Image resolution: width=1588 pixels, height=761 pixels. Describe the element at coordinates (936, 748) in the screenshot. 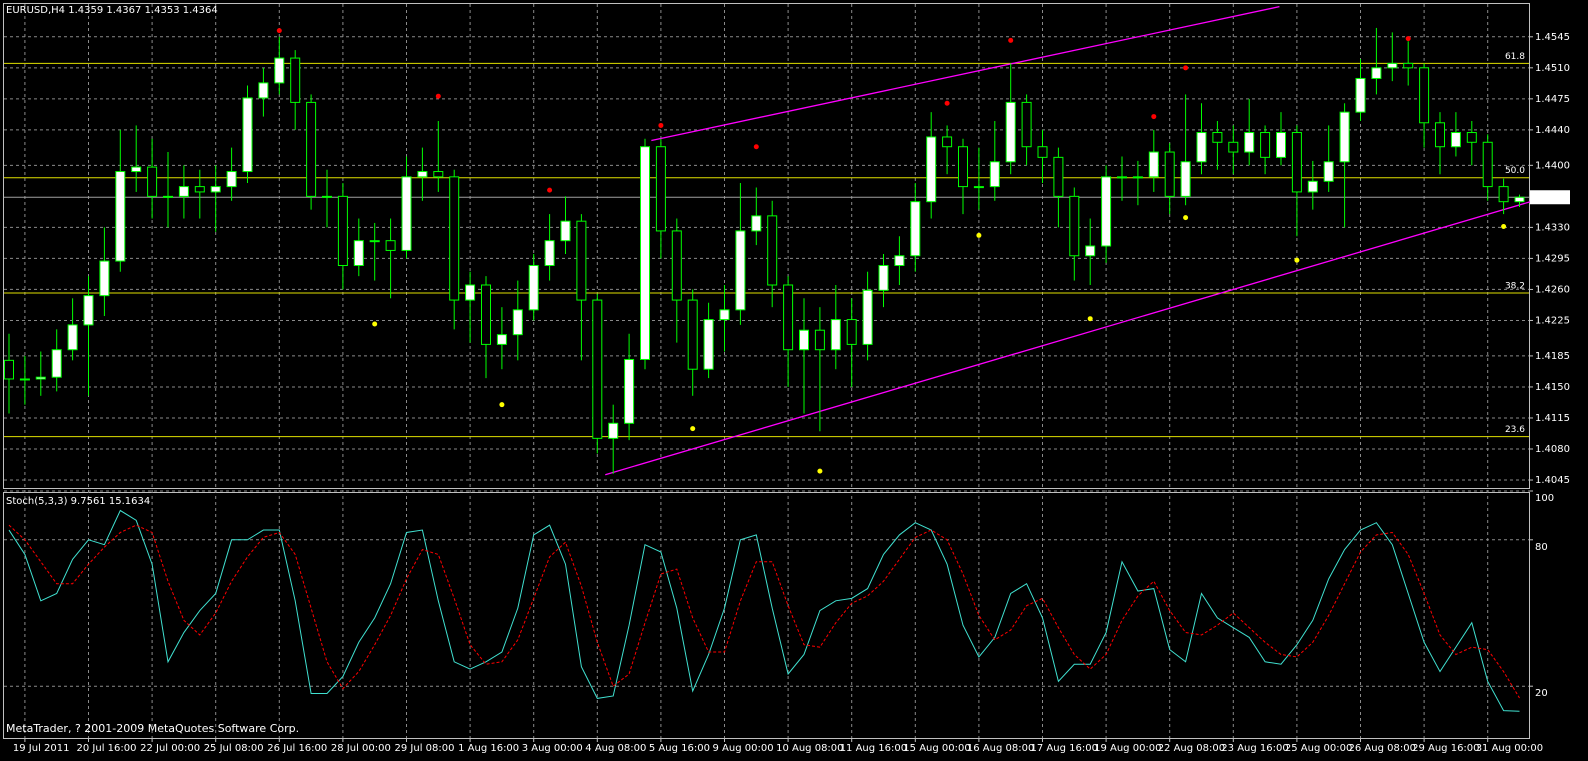

I see `x-tick-label: 15 Aug 00:00` at that location.